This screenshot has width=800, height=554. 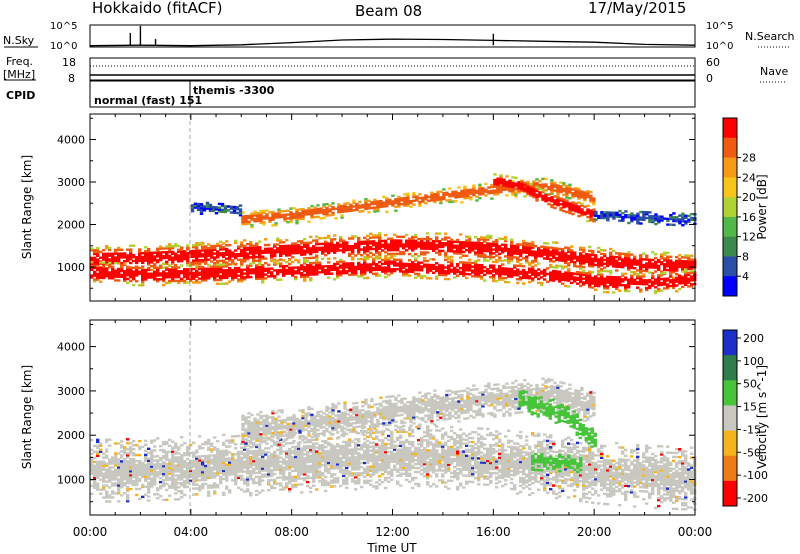 What do you see at coordinates (745, 256) in the screenshot?
I see `colorbar-tick-label: 8` at bounding box center [745, 256].